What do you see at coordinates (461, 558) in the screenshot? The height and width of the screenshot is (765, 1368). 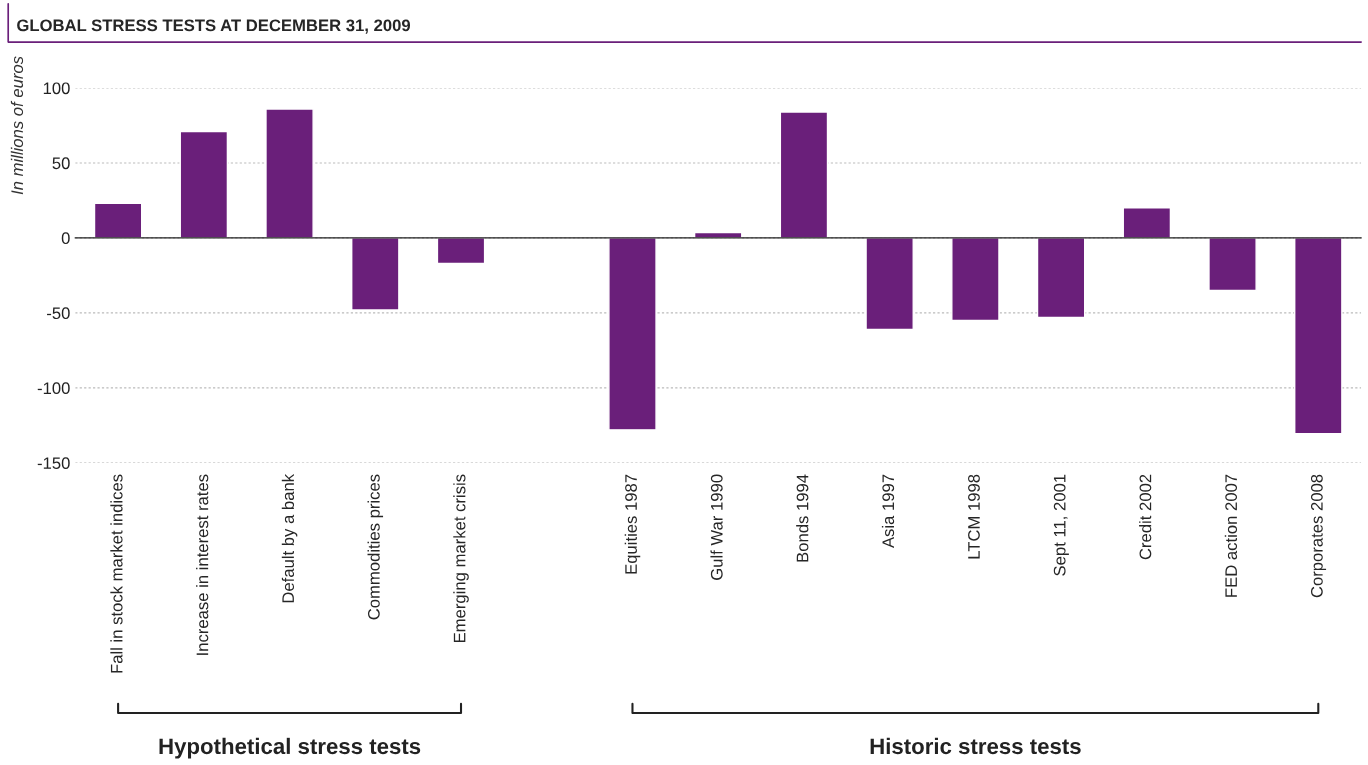 I see `x-tick-label: Emerging market crisis` at bounding box center [461, 558].